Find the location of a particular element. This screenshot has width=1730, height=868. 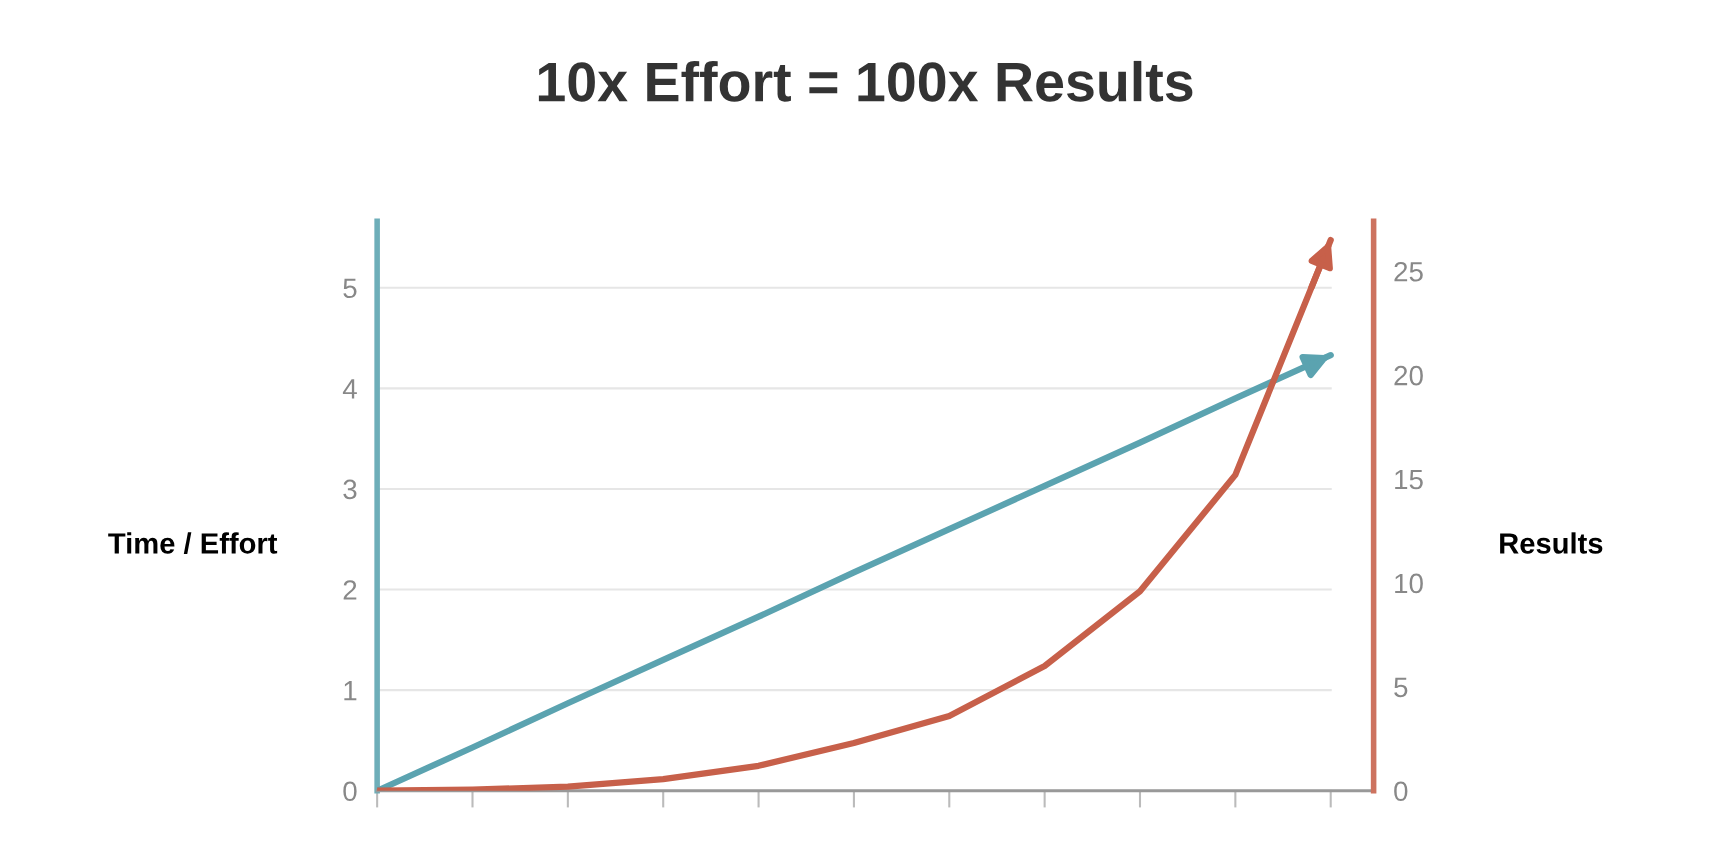

y-tick-label: 0 is located at coordinates (350, 791).